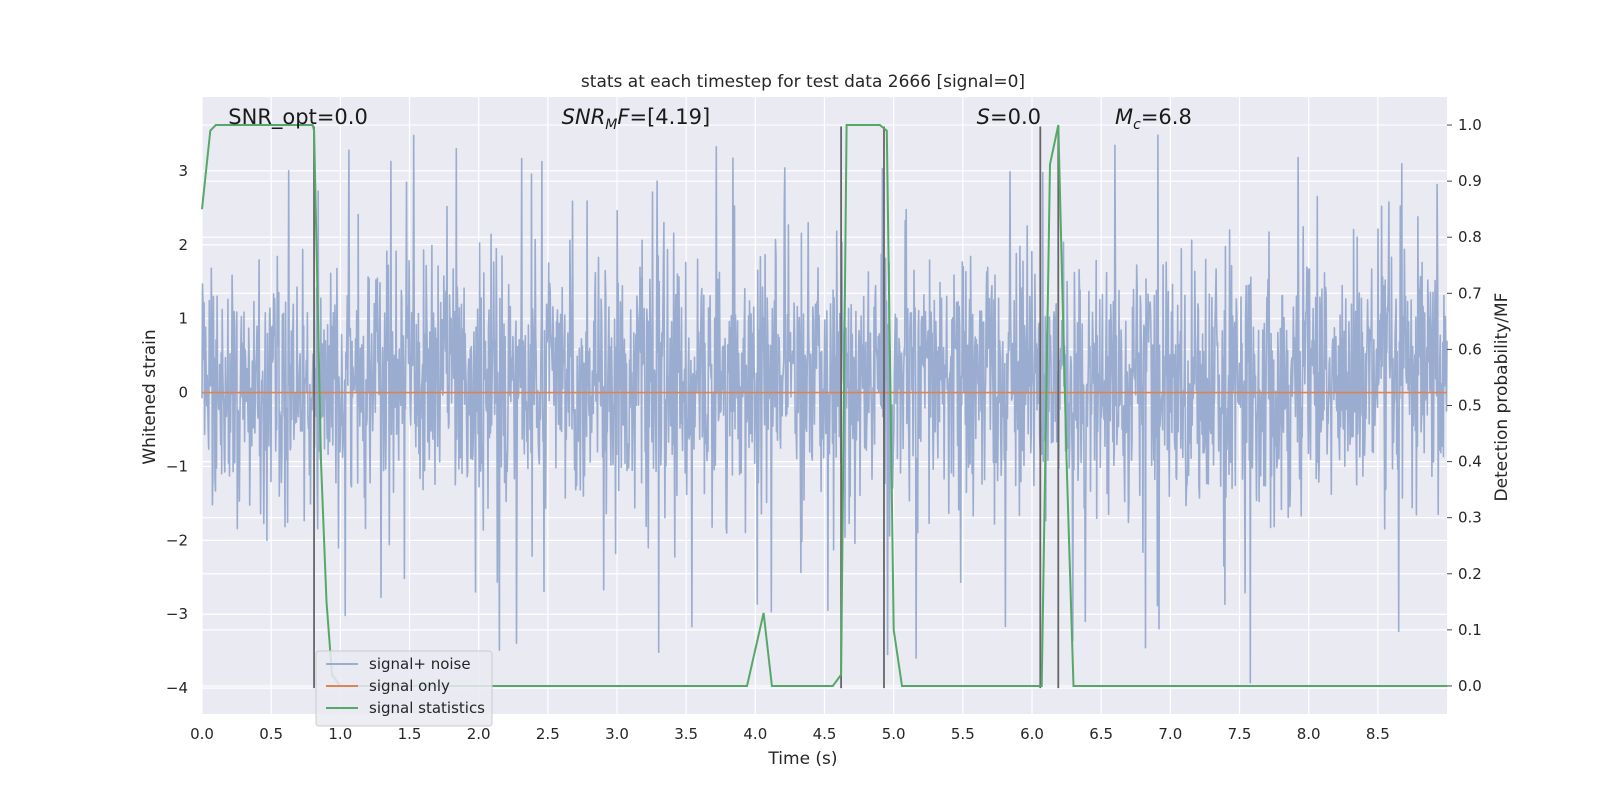 This screenshot has height=800, width=1600. What do you see at coordinates (183, 171) in the screenshot?
I see `y-tick-label-left: 3` at bounding box center [183, 171].